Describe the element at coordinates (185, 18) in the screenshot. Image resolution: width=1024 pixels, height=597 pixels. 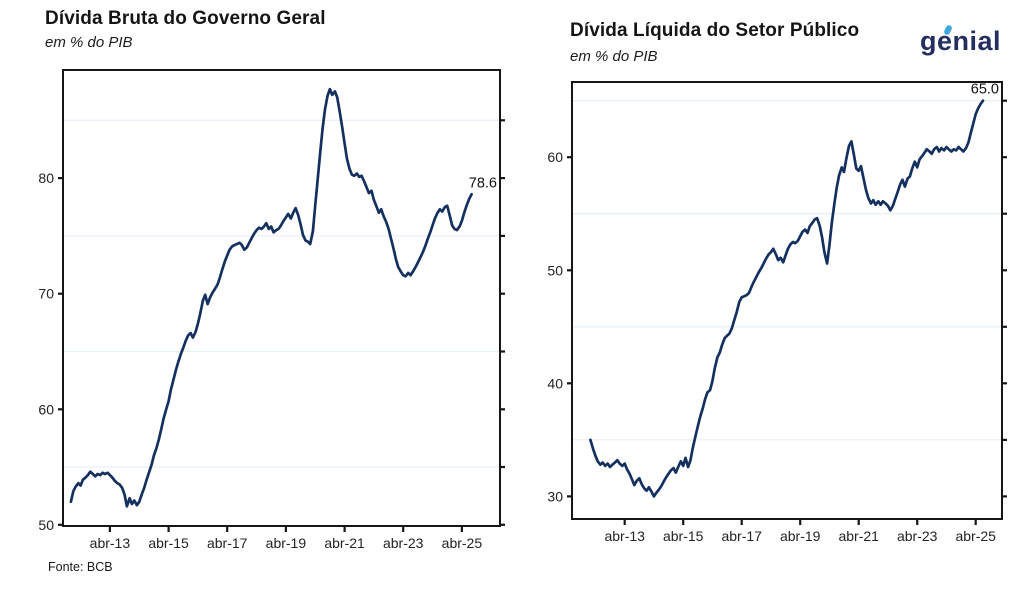
I see `gross-debt-chart-title: Dívida Bruta do Governo Geral` at that location.